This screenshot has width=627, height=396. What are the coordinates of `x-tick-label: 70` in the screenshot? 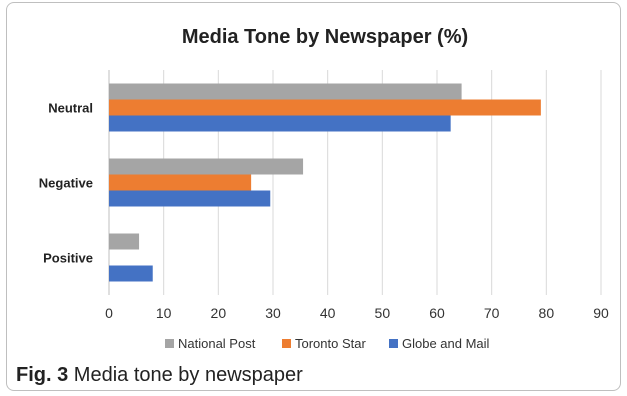 It's located at (492, 313).